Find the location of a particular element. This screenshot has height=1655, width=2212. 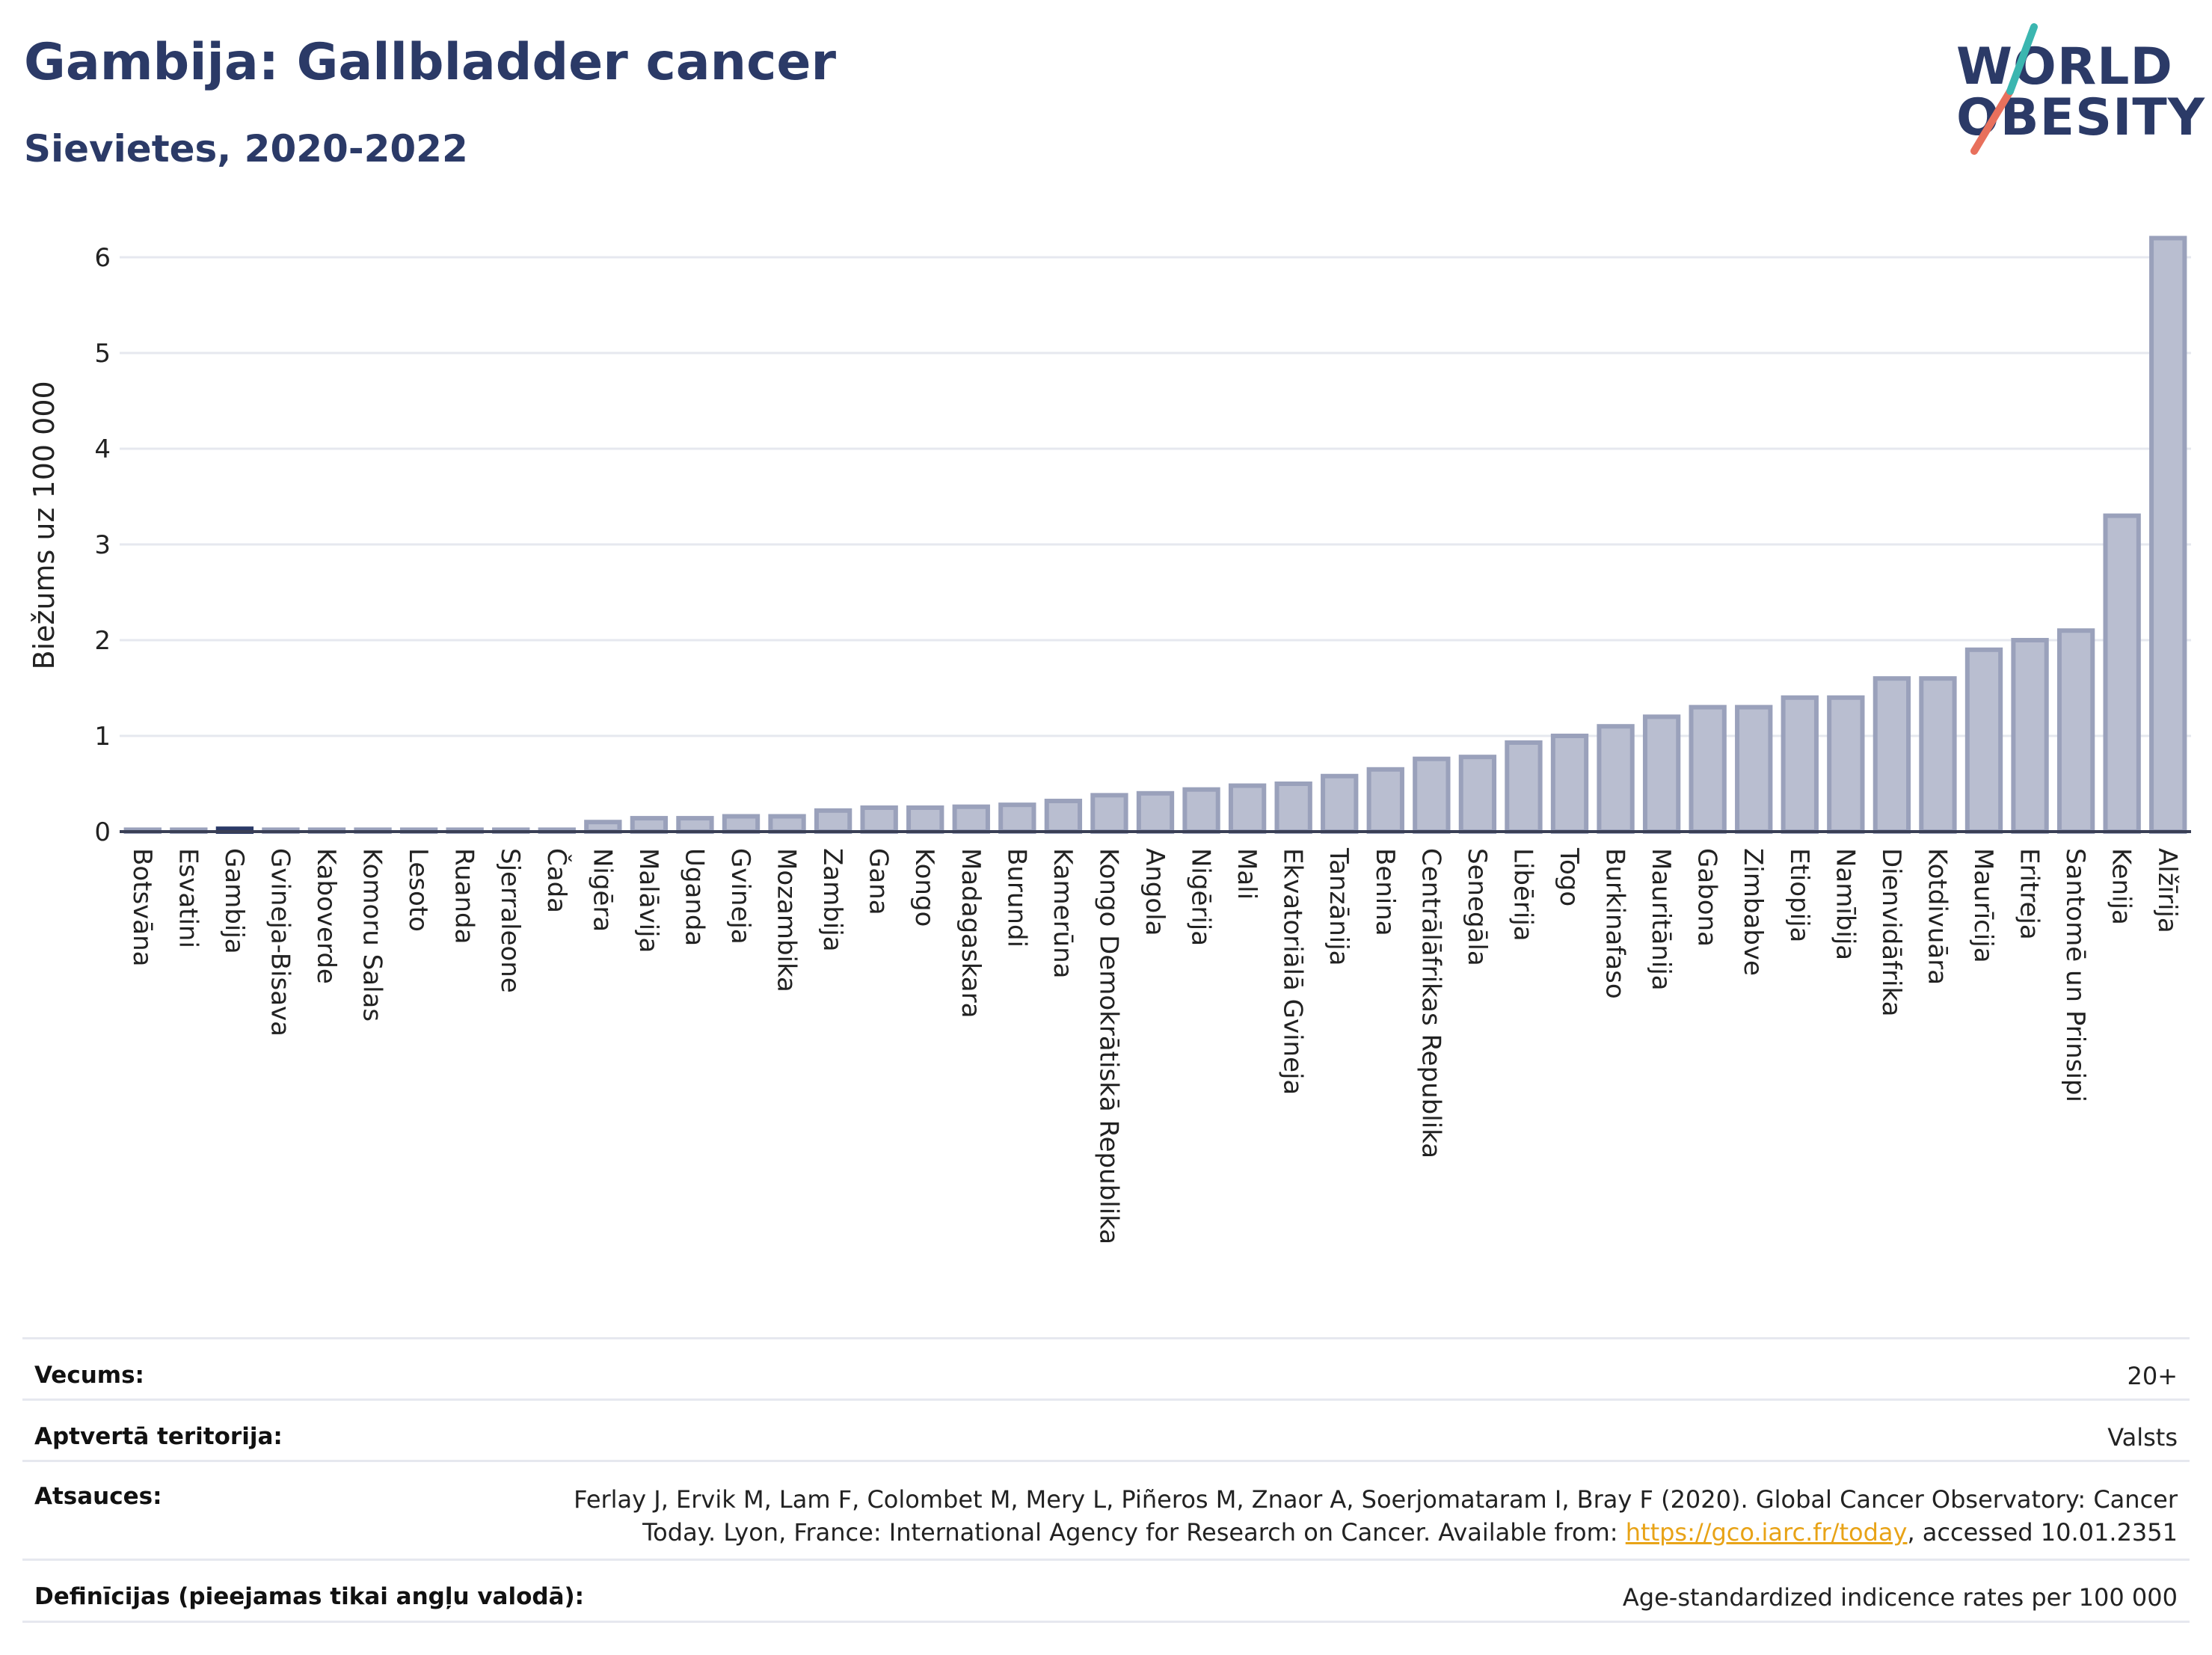

footer-label-sources: Atsauces: is located at coordinates (98, 1496).